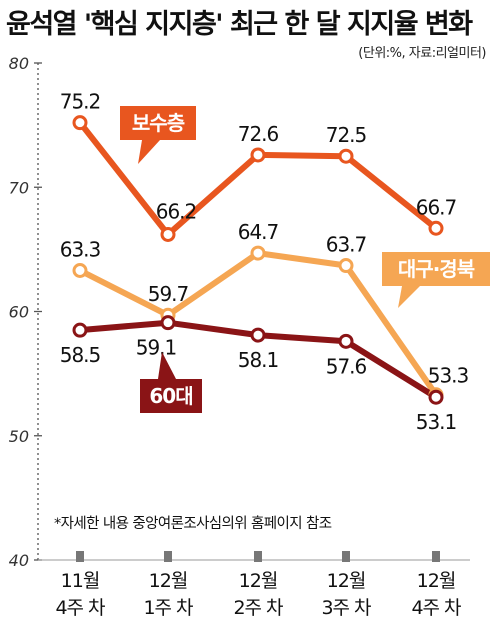 The height and width of the screenshot is (632, 500). I want to click on series-label: 대구·경북, so click(436, 269).